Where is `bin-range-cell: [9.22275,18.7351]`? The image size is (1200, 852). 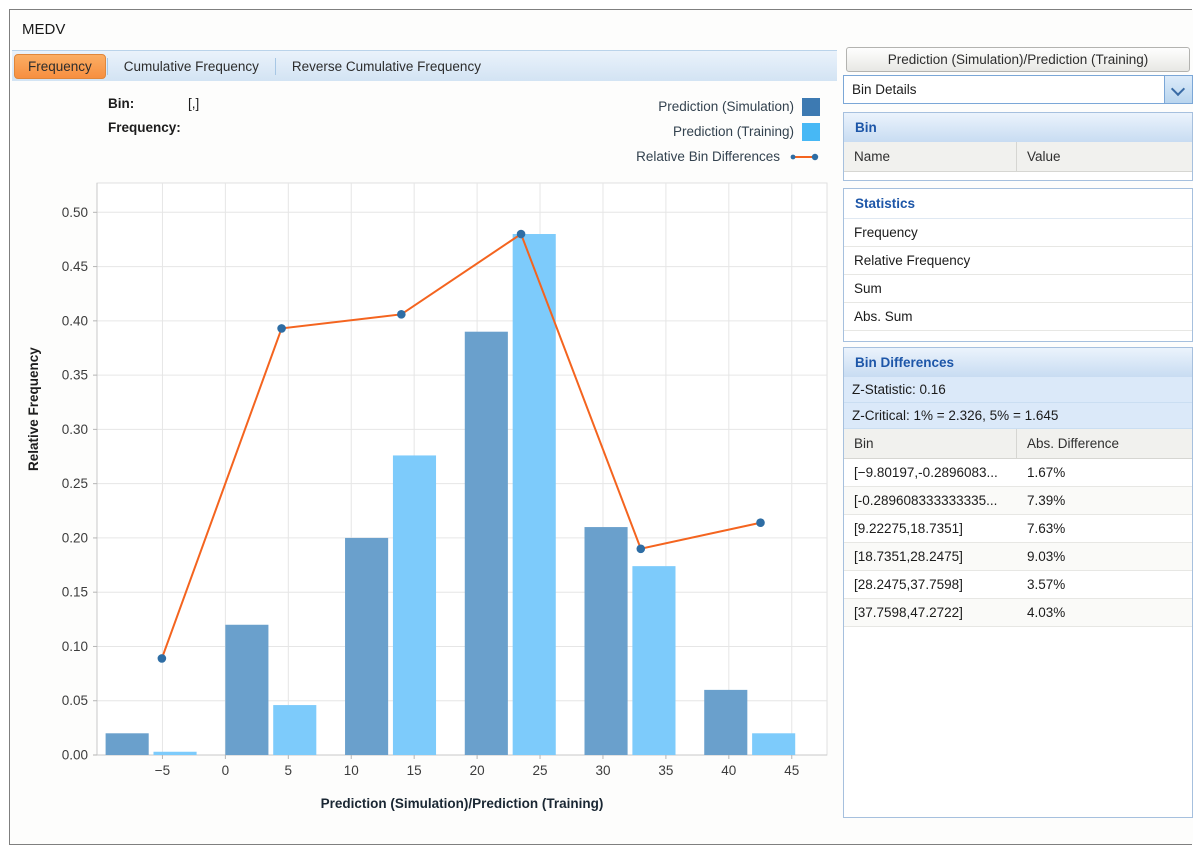
bin-range-cell: [9.22275,18.7351] is located at coordinates (908, 528).